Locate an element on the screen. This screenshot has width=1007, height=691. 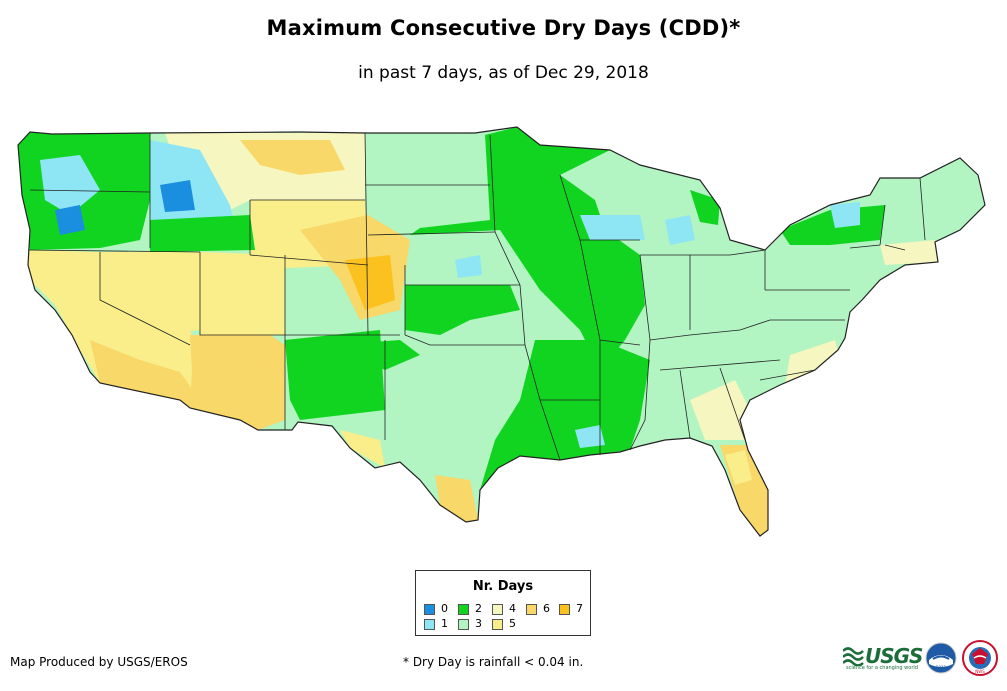
legend-label-3: 3 is located at coordinates (478, 623).